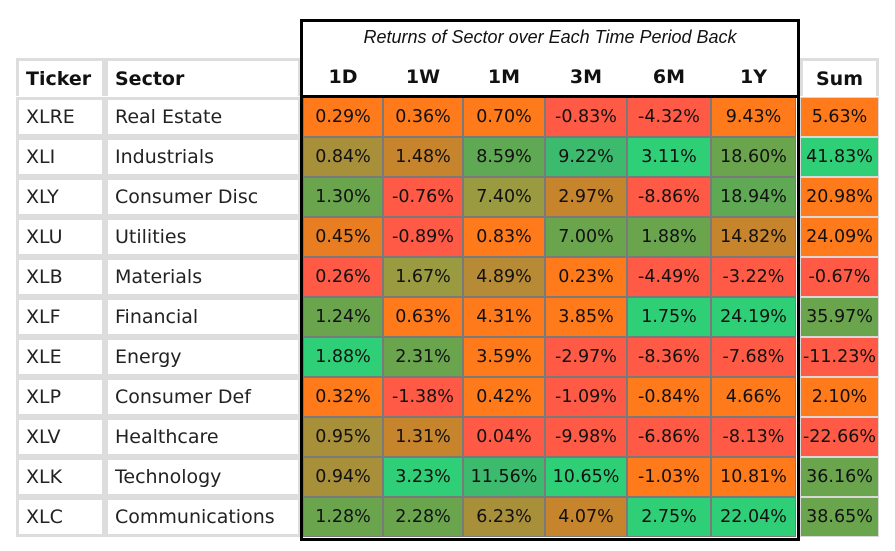 The image size is (895, 551). What do you see at coordinates (60, 437) in the screenshot?
I see `ticker-cell: XLV` at bounding box center [60, 437].